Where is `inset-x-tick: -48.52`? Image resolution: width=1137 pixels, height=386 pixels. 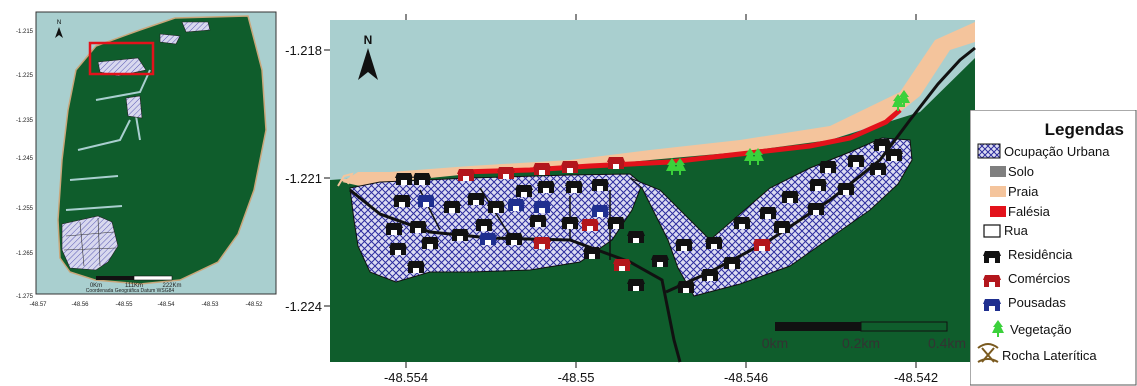
inset-x-tick: -48.52 is located at coordinates (254, 305).